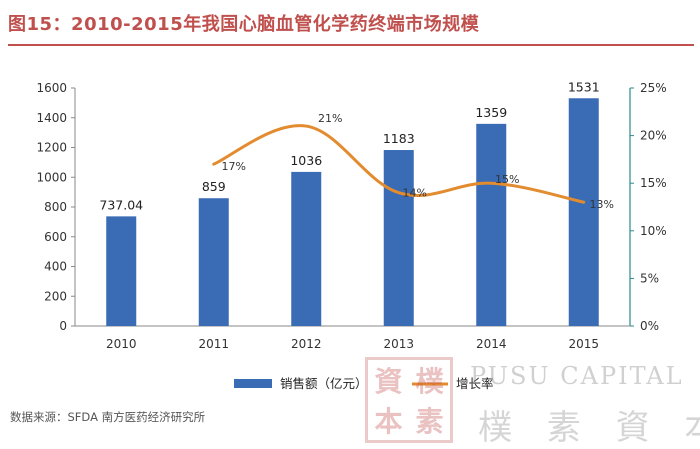 The image size is (700, 449). I want to click on legend-label-growth: 增长率, so click(475, 383).